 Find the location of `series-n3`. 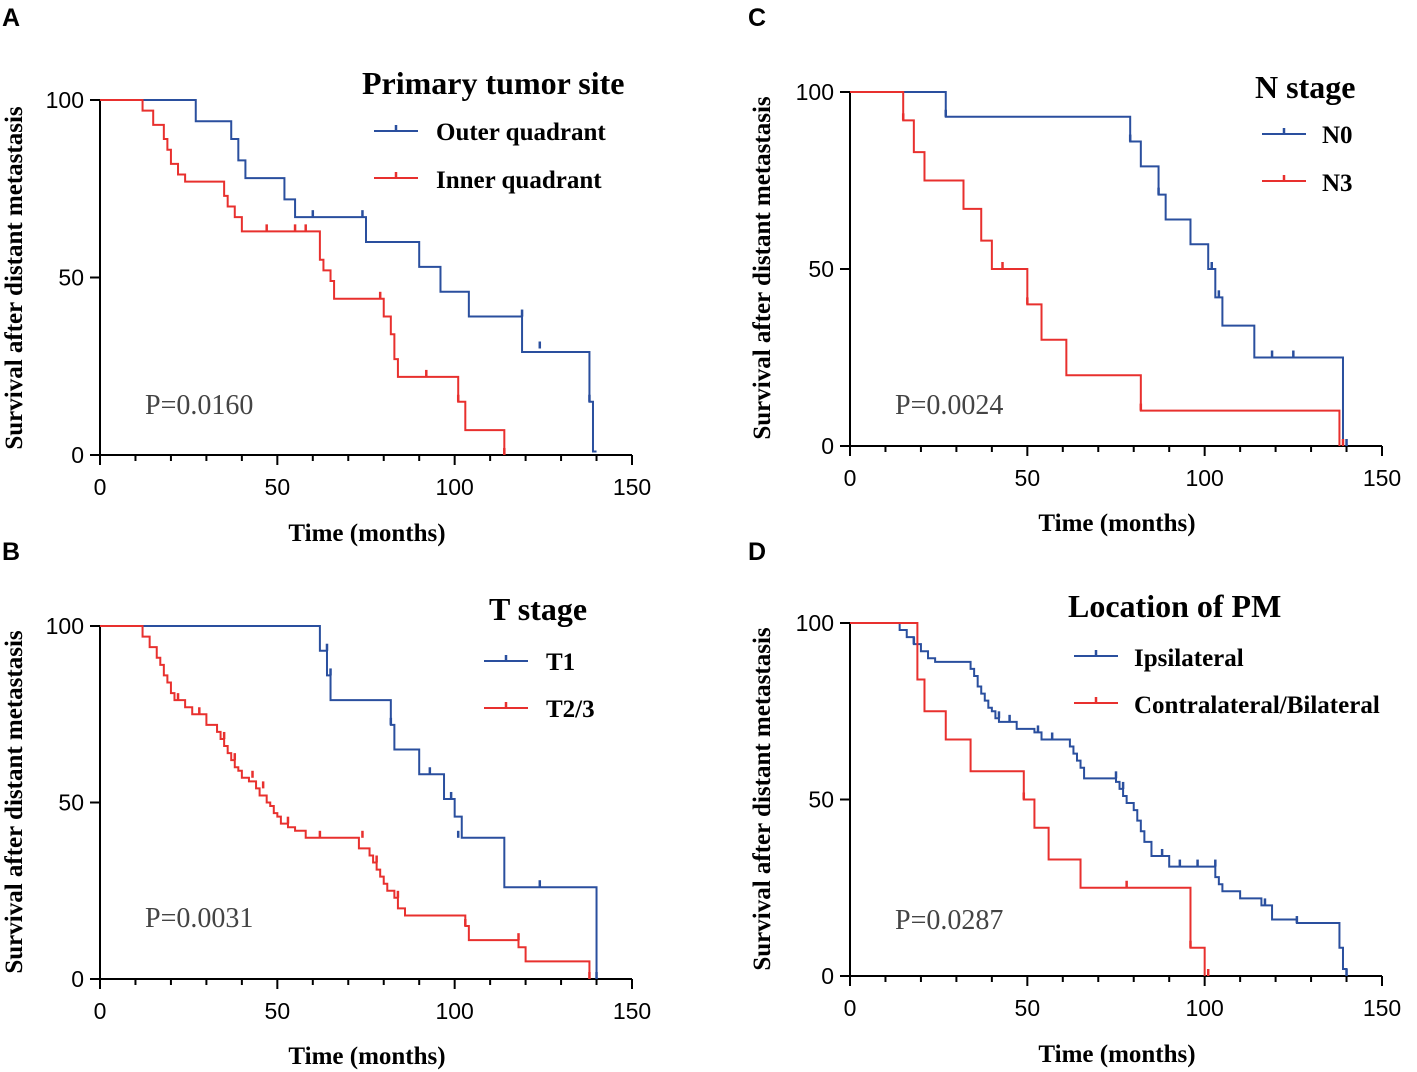

series-n3 is located at coordinates (1097, 268).